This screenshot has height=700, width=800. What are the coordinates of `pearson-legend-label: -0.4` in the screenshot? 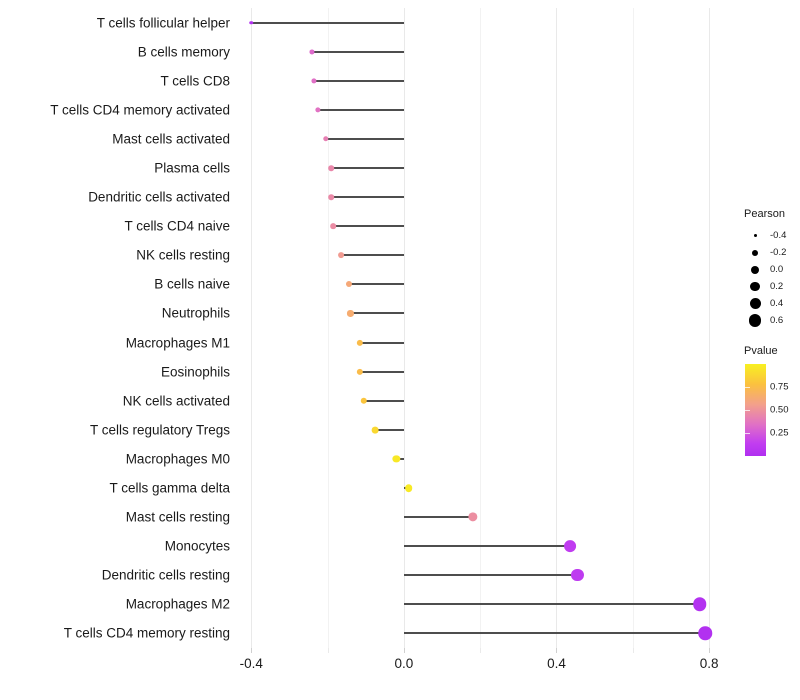 It's located at (778, 235).